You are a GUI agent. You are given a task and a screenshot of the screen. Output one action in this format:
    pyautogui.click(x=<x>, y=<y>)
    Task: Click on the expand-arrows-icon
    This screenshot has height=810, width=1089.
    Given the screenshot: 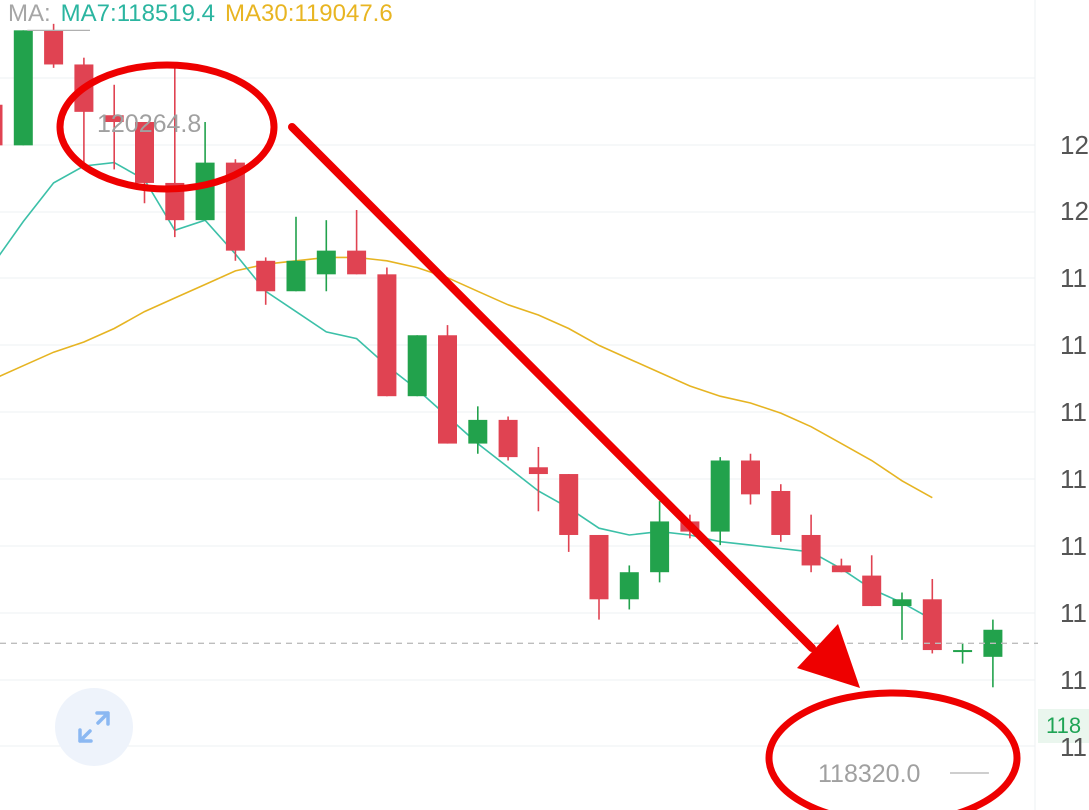 What is the action you would take?
    pyautogui.click(x=94, y=727)
    